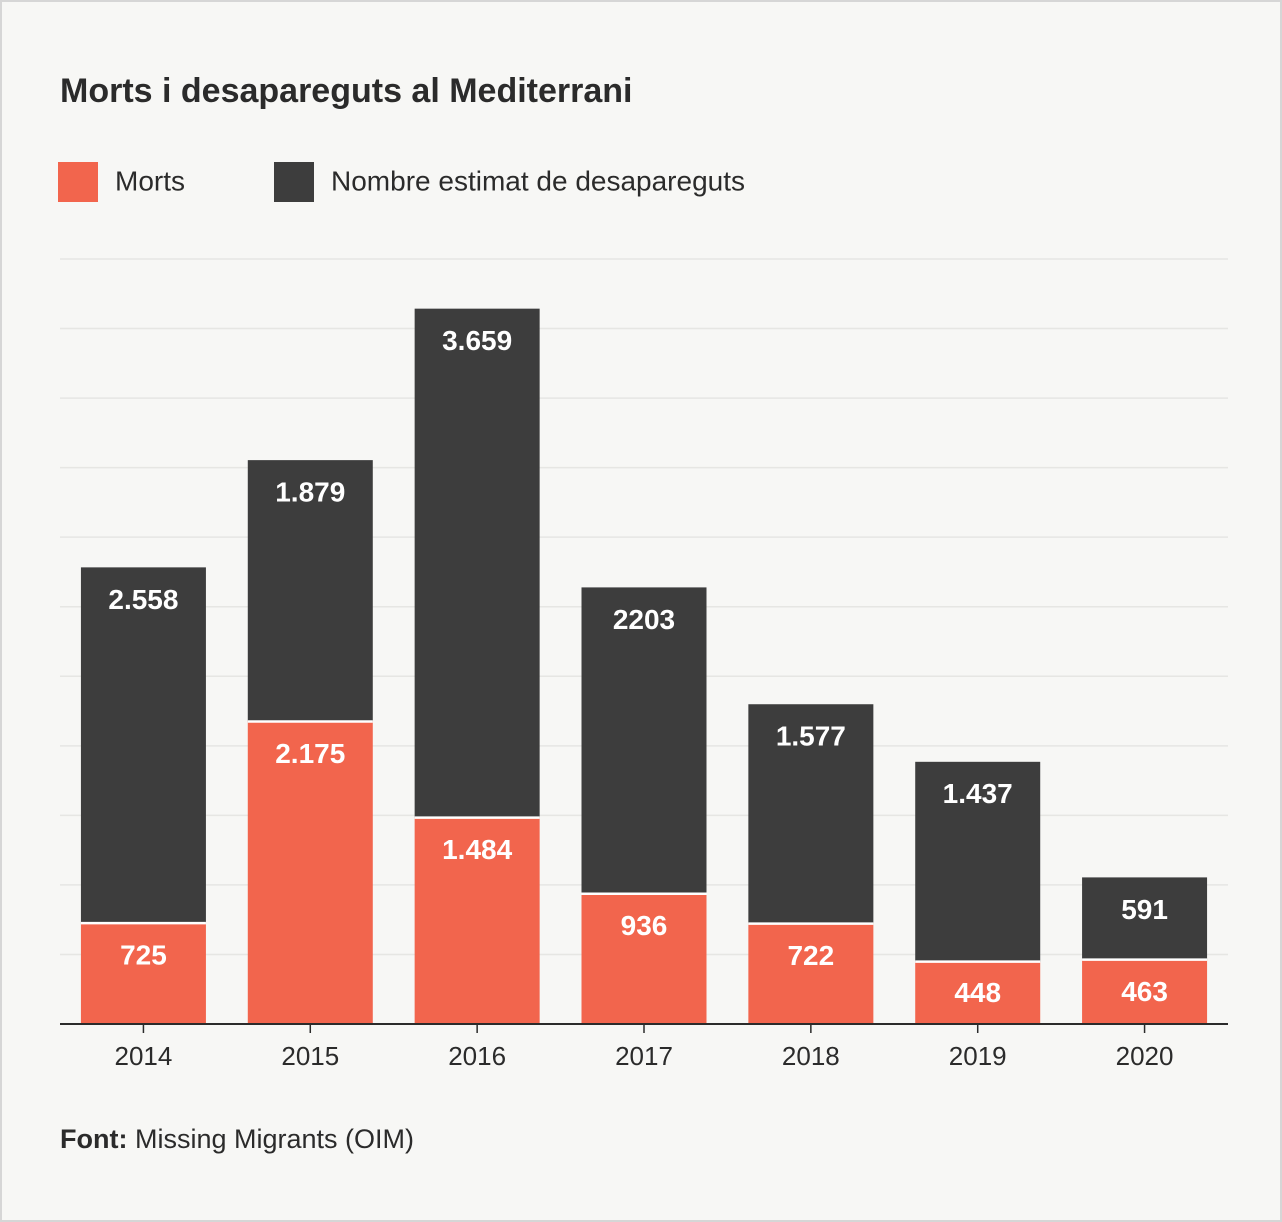 This screenshot has height=1222, width=1282. What do you see at coordinates (811, 736) in the screenshot?
I see `value-label: 1.577` at bounding box center [811, 736].